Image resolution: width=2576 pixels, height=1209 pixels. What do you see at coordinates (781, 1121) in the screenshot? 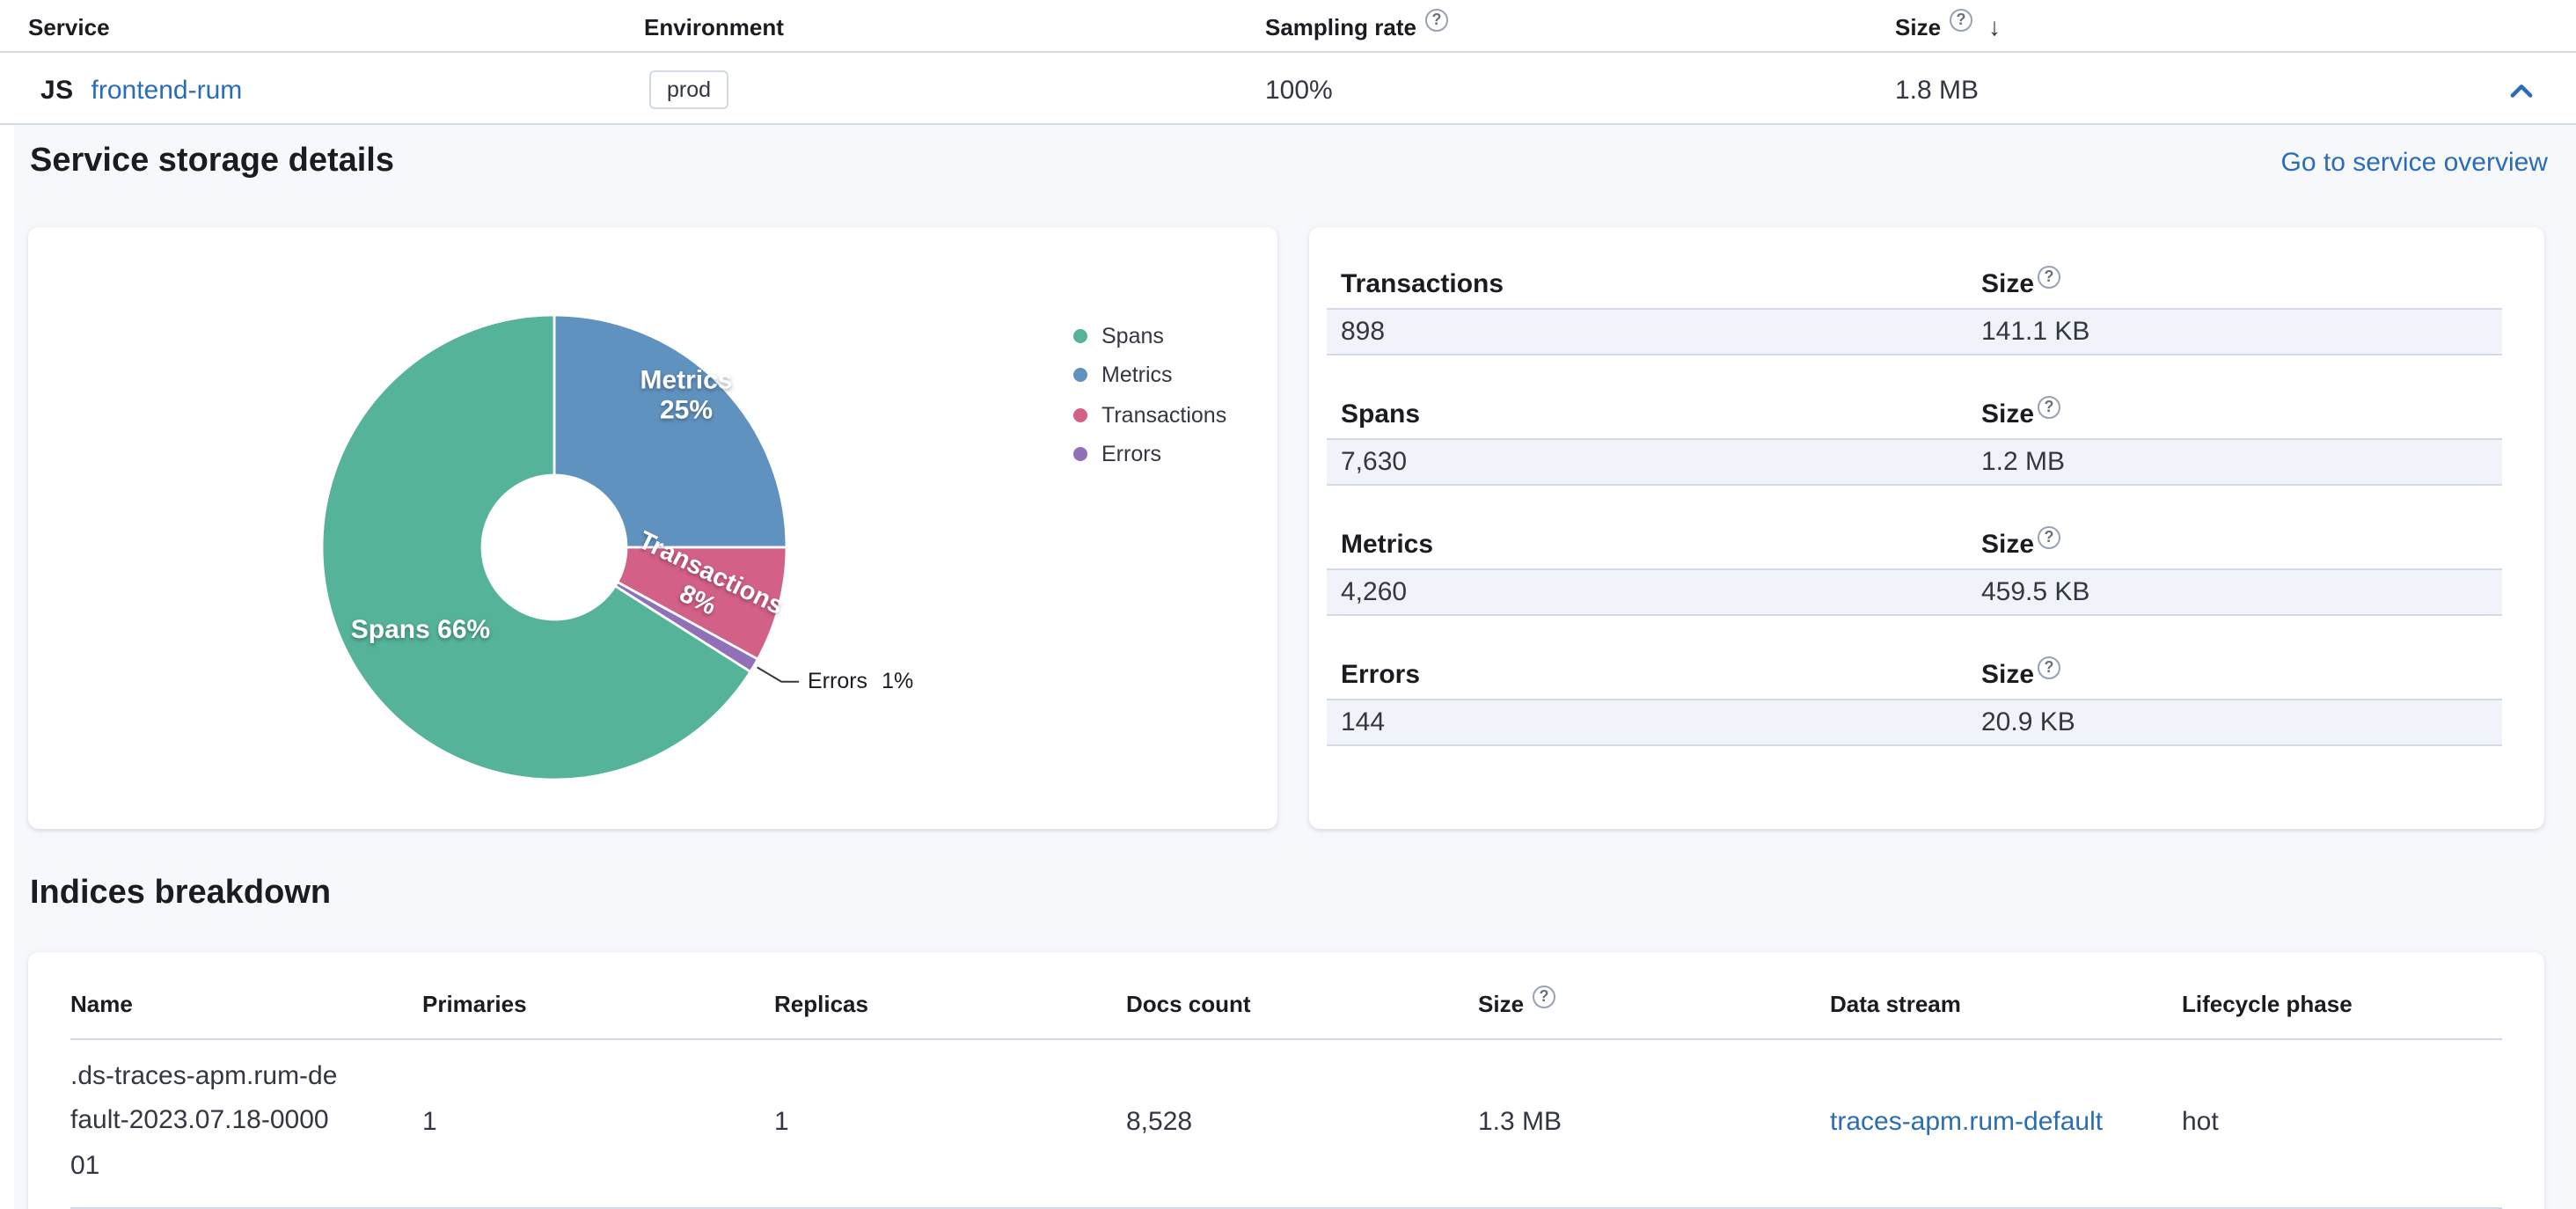
I see `index-replicas-cell: 1` at bounding box center [781, 1121].